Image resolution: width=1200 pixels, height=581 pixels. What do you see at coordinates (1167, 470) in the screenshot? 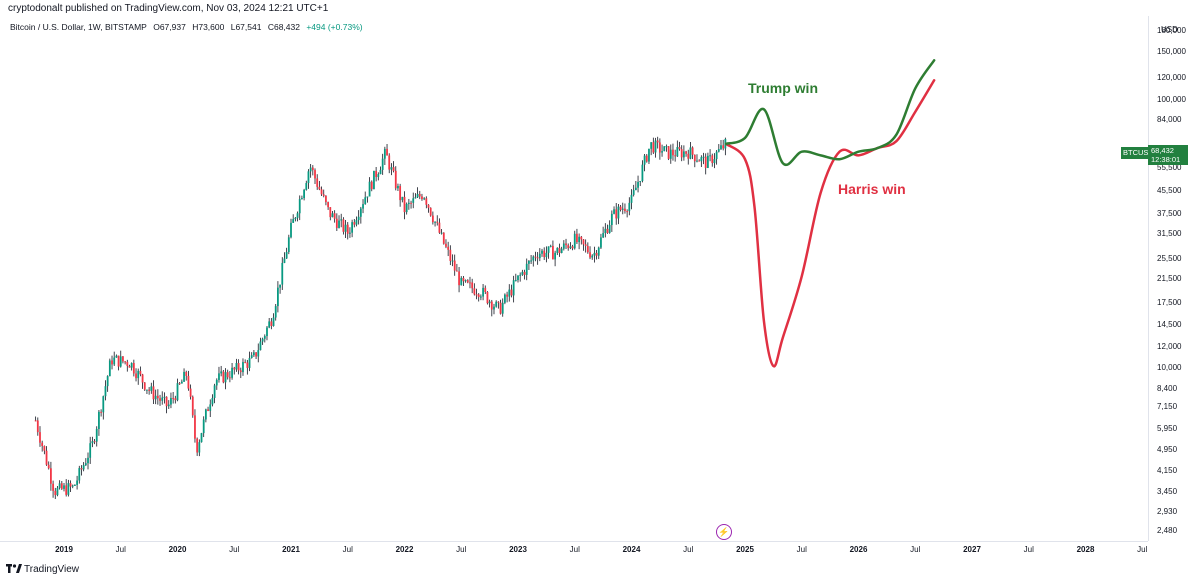
I see `price-tick-label: 4,150` at bounding box center [1167, 470].